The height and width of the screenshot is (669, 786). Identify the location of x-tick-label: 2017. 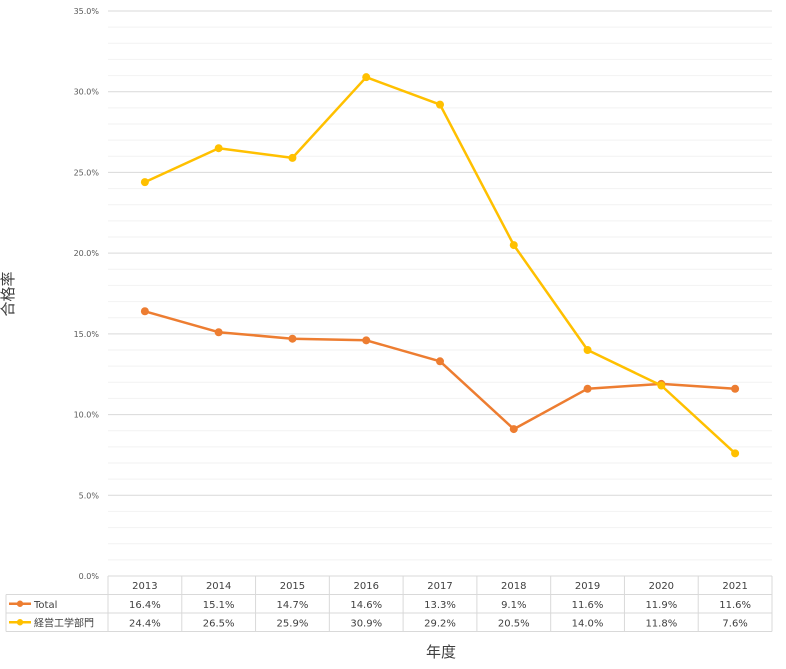
(439, 586).